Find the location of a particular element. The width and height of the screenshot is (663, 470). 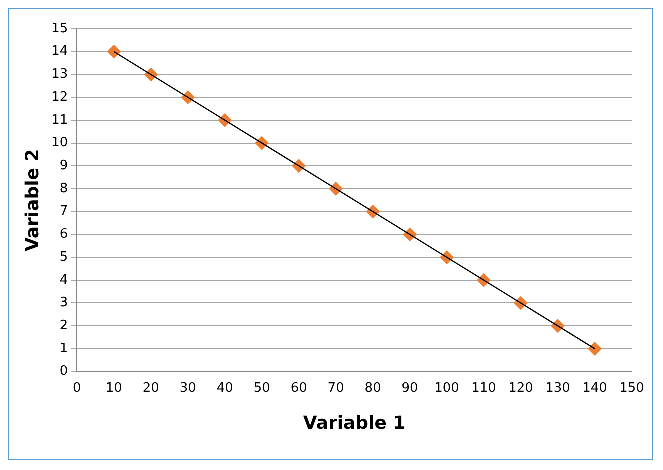

x-tick-label: 70 is located at coordinates (336, 388).